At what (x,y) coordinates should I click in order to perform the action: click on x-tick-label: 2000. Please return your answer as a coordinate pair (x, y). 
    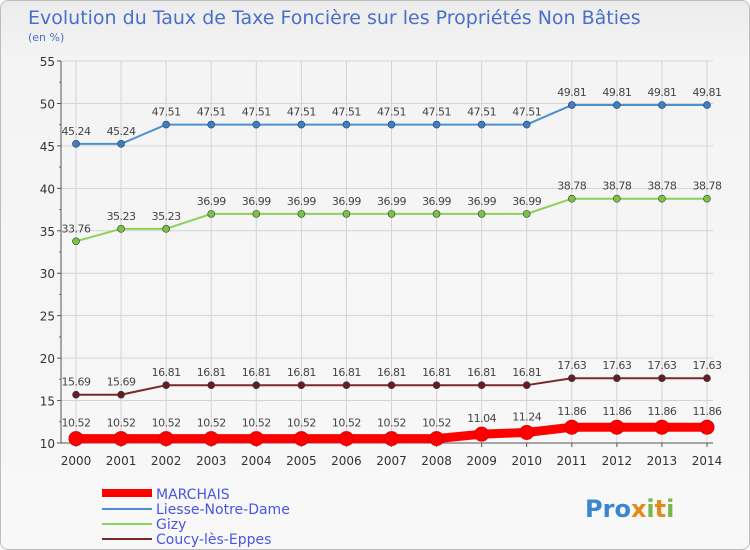
    Looking at the image, I should click on (76, 461).